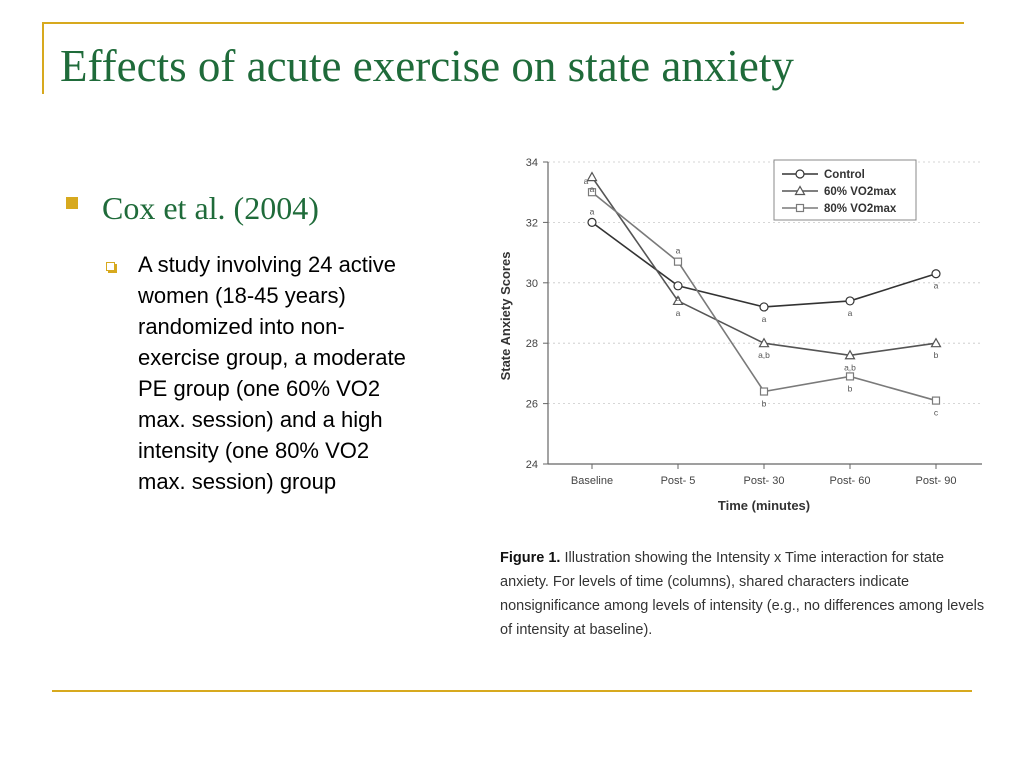 The height and width of the screenshot is (768, 1024). Describe the element at coordinates (72, 203) in the screenshot. I see `bullet-square-icon` at that location.